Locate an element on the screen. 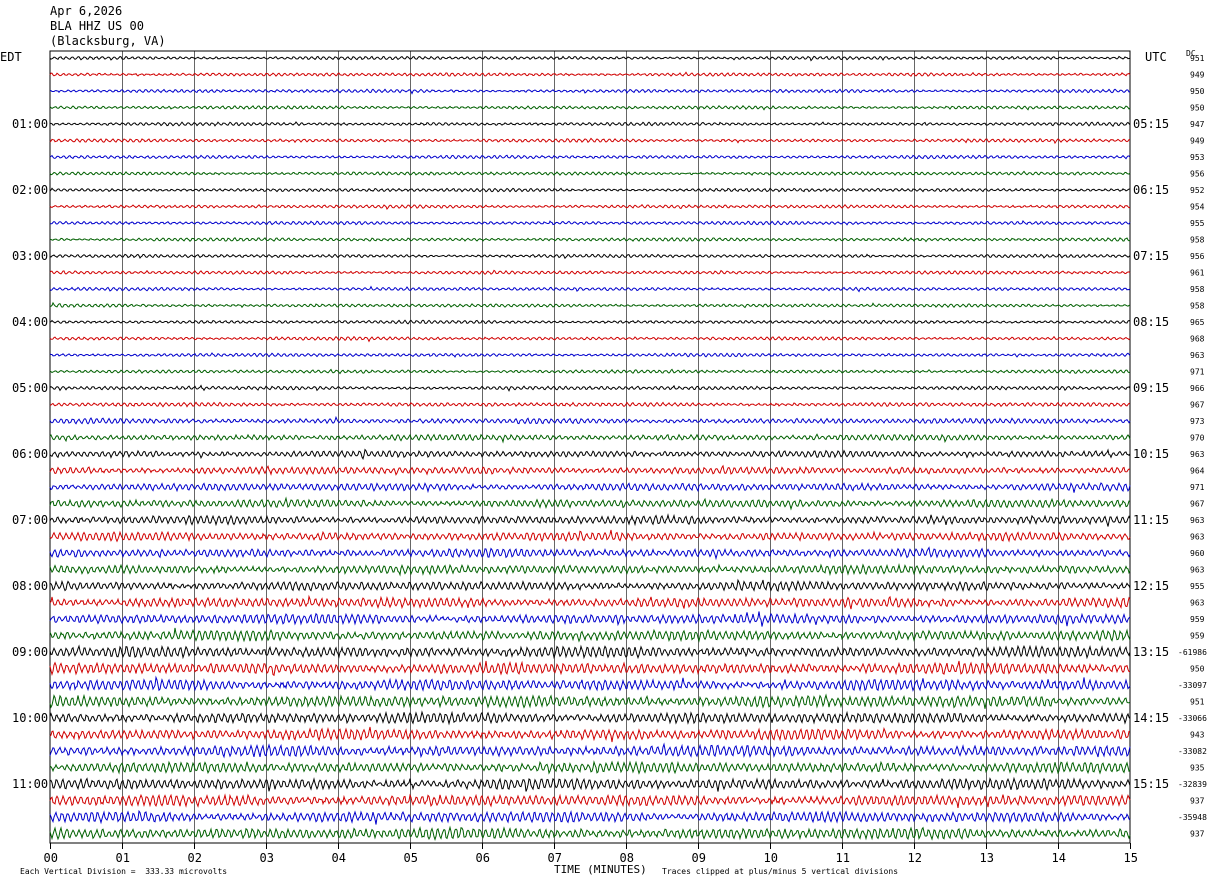  x-tick-label: 09 is located at coordinates (699, 858).